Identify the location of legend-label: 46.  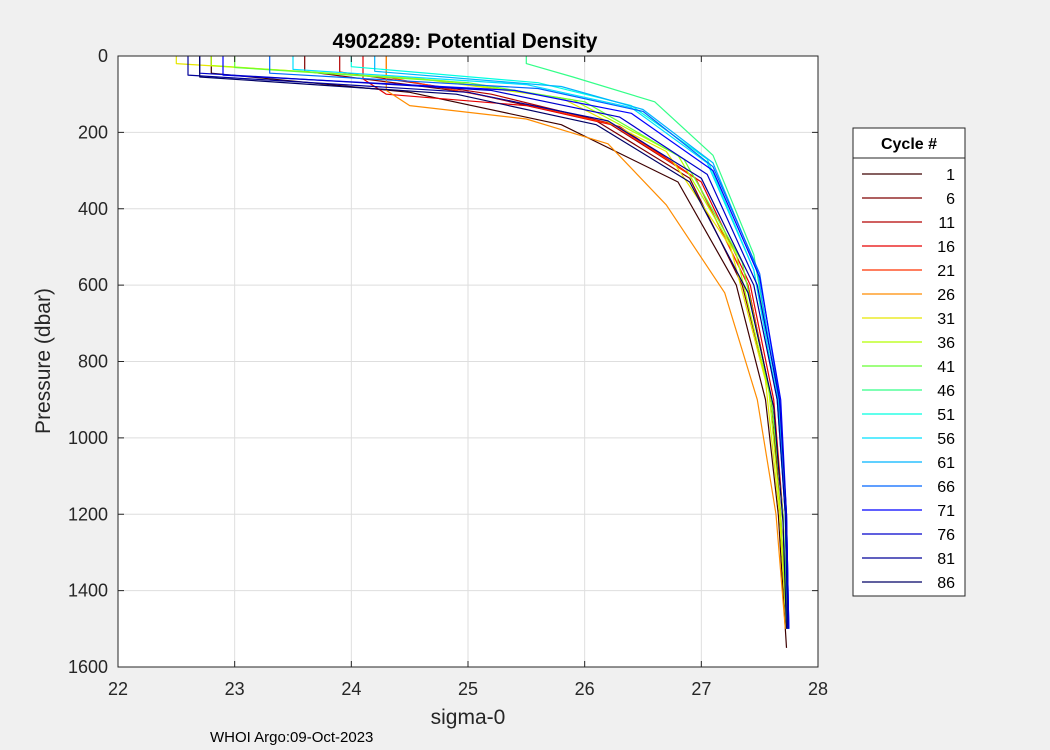
(946, 391).